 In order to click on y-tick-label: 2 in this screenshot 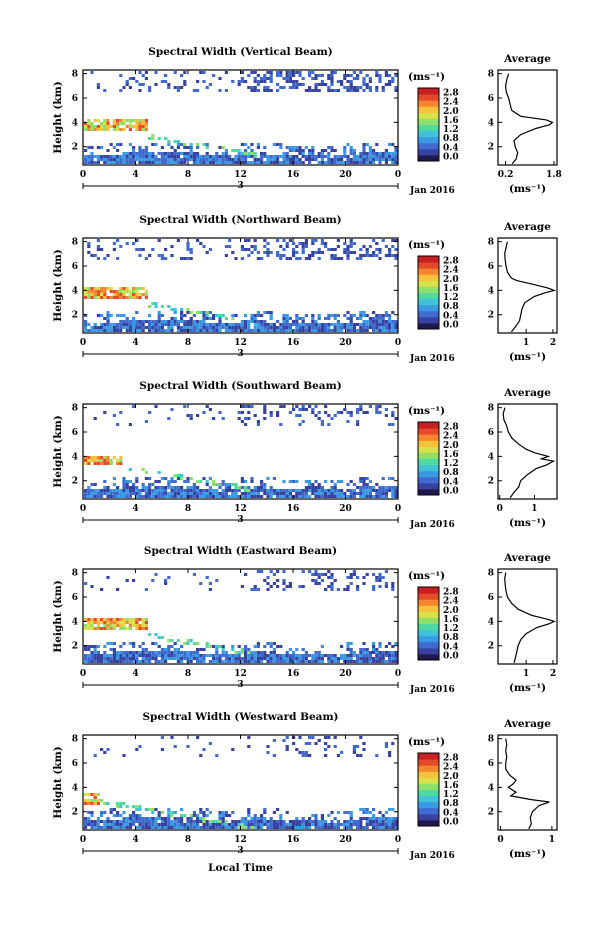, I will do `click(75, 482)`.